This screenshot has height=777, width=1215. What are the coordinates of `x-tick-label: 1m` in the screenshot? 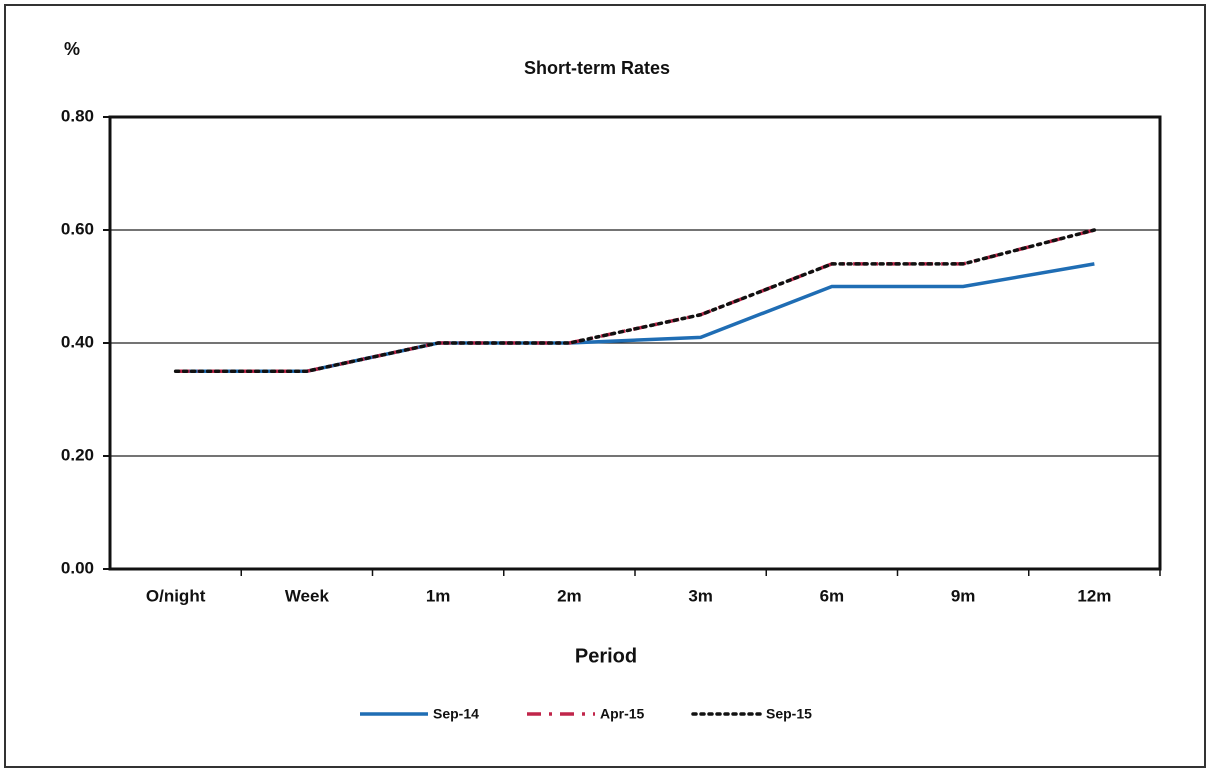 It's located at (438, 595).